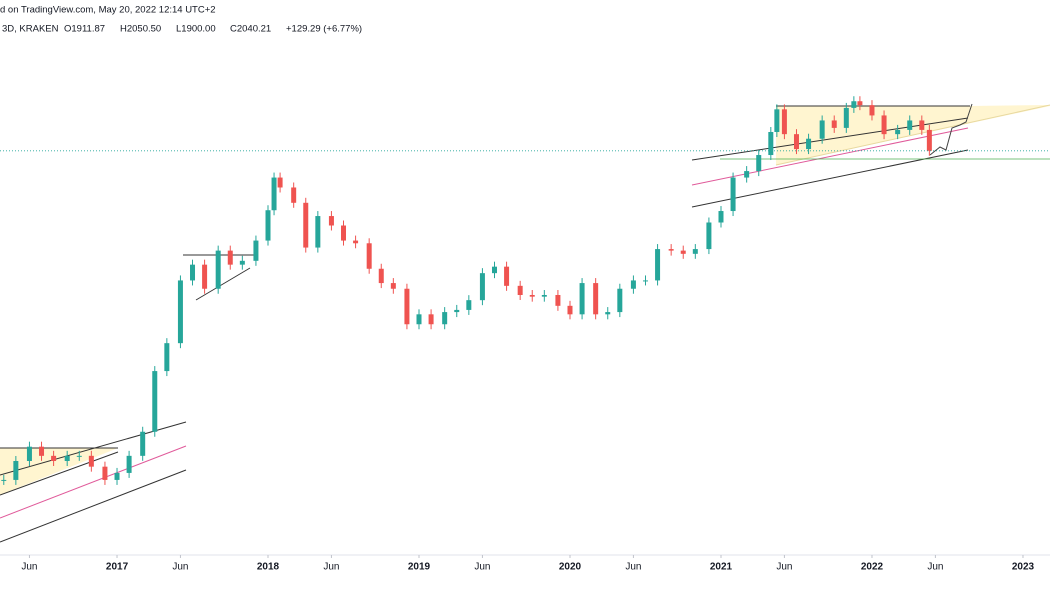  I want to click on x-tick-label: 2019, so click(419, 567).